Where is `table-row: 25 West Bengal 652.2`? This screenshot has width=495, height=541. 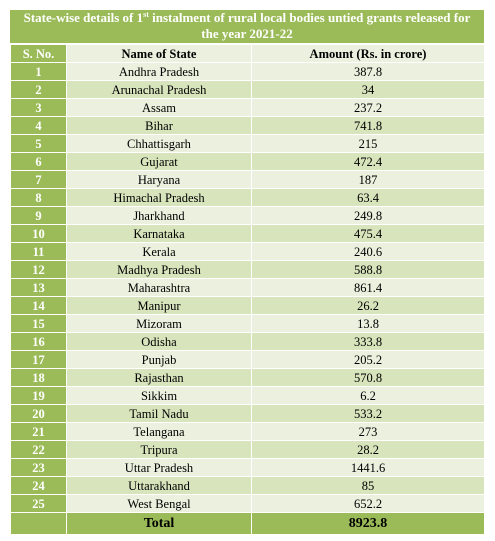
table-row: 25 West Bengal 652.2 is located at coordinates (247, 503).